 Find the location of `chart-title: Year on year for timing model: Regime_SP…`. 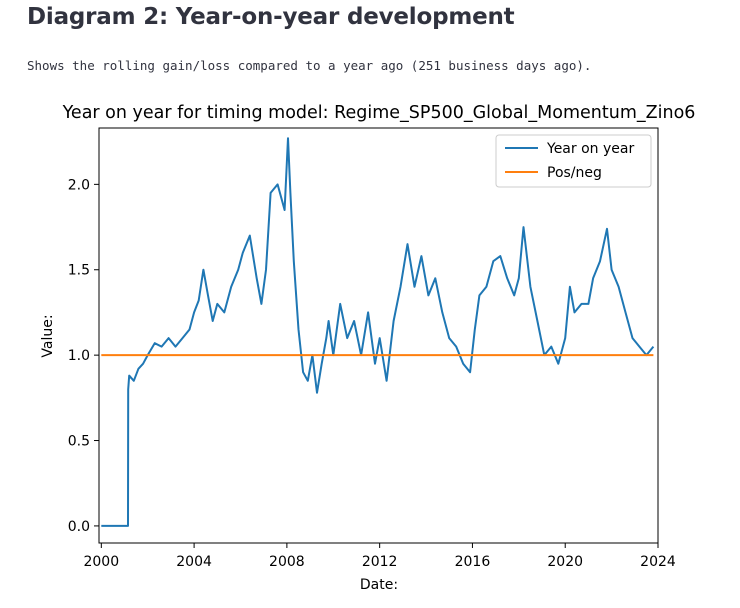

chart-title: Year on year for timing model: Regime_SP… is located at coordinates (379, 113).